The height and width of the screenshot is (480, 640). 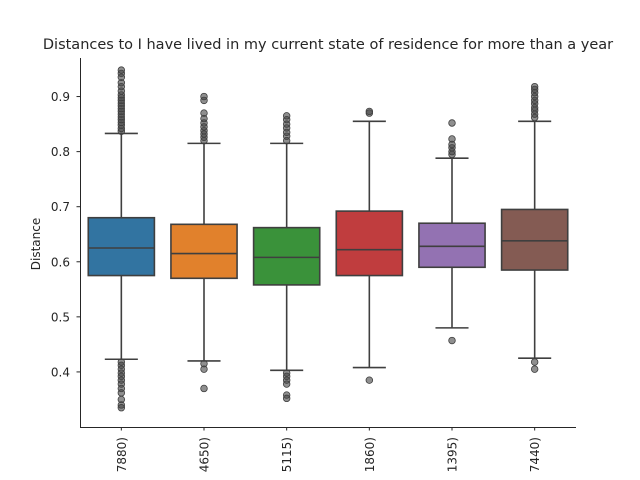 What do you see at coordinates (65, 234) in the screenshot?
I see `y-axis-ticks: 0.4 0.5 0.6 0.7 0.8 0.9` at bounding box center [65, 234].